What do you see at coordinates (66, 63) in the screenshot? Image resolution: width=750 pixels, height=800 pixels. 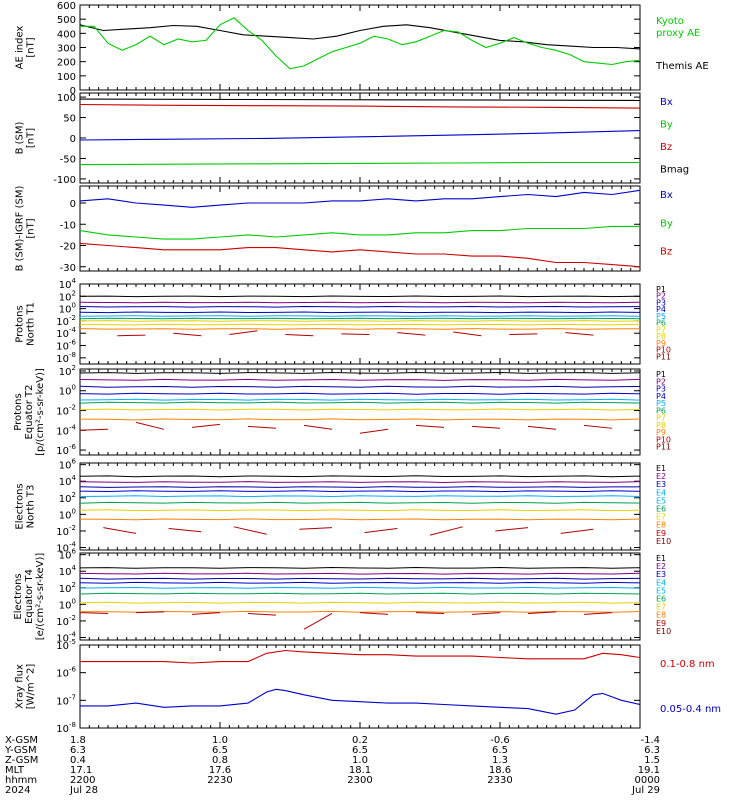 I see `y-tick-label: 200` at bounding box center [66, 63].